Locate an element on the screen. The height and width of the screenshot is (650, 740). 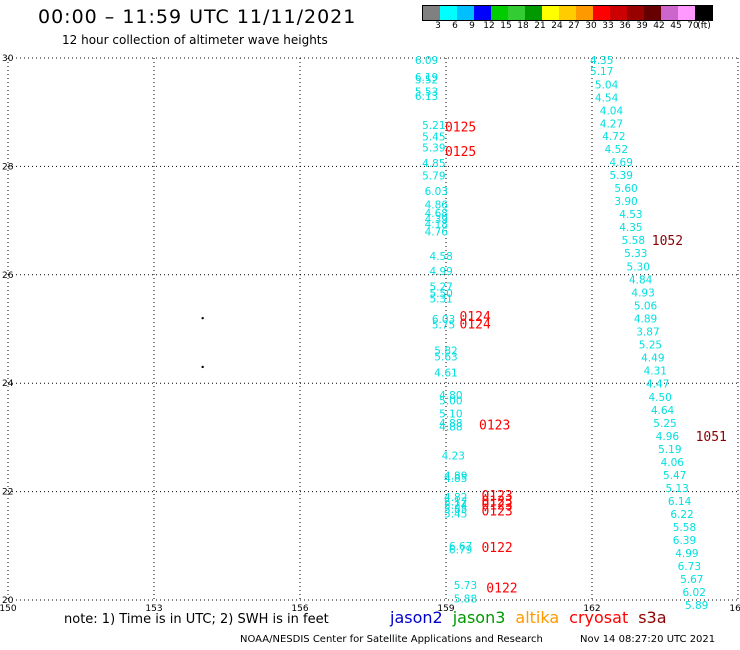
colorbar-ticks: 3 6 9 12 15 18 21 24 27 30 33 36 39 42 45 70 (ft) is located at coordinates (581, 27).